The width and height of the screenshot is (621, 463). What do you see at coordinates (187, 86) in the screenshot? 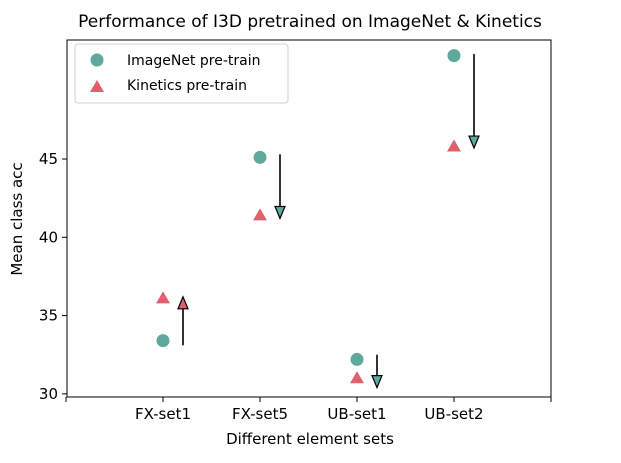
I see `legend-label-kinetics: Kinetics pre-train` at bounding box center [187, 86].